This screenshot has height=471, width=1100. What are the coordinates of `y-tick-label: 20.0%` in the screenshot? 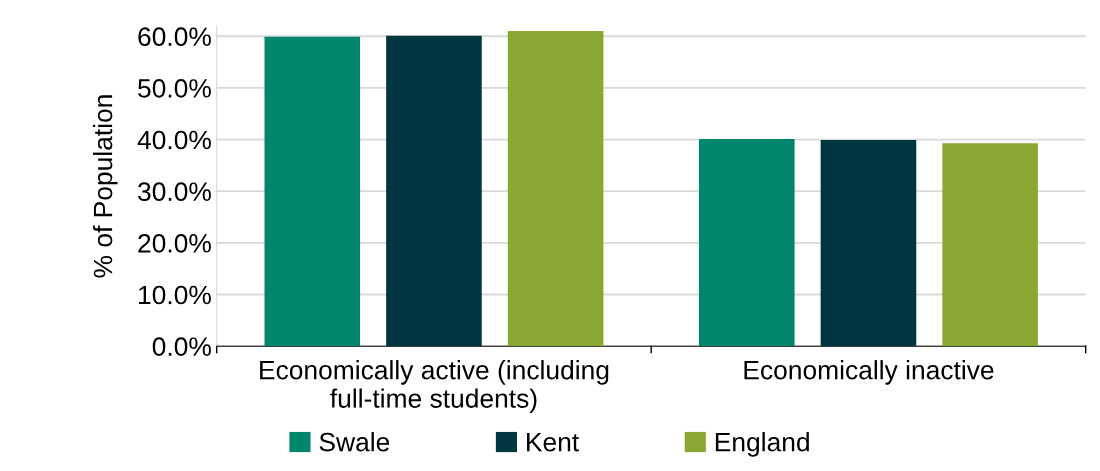 It's located at (174, 243).